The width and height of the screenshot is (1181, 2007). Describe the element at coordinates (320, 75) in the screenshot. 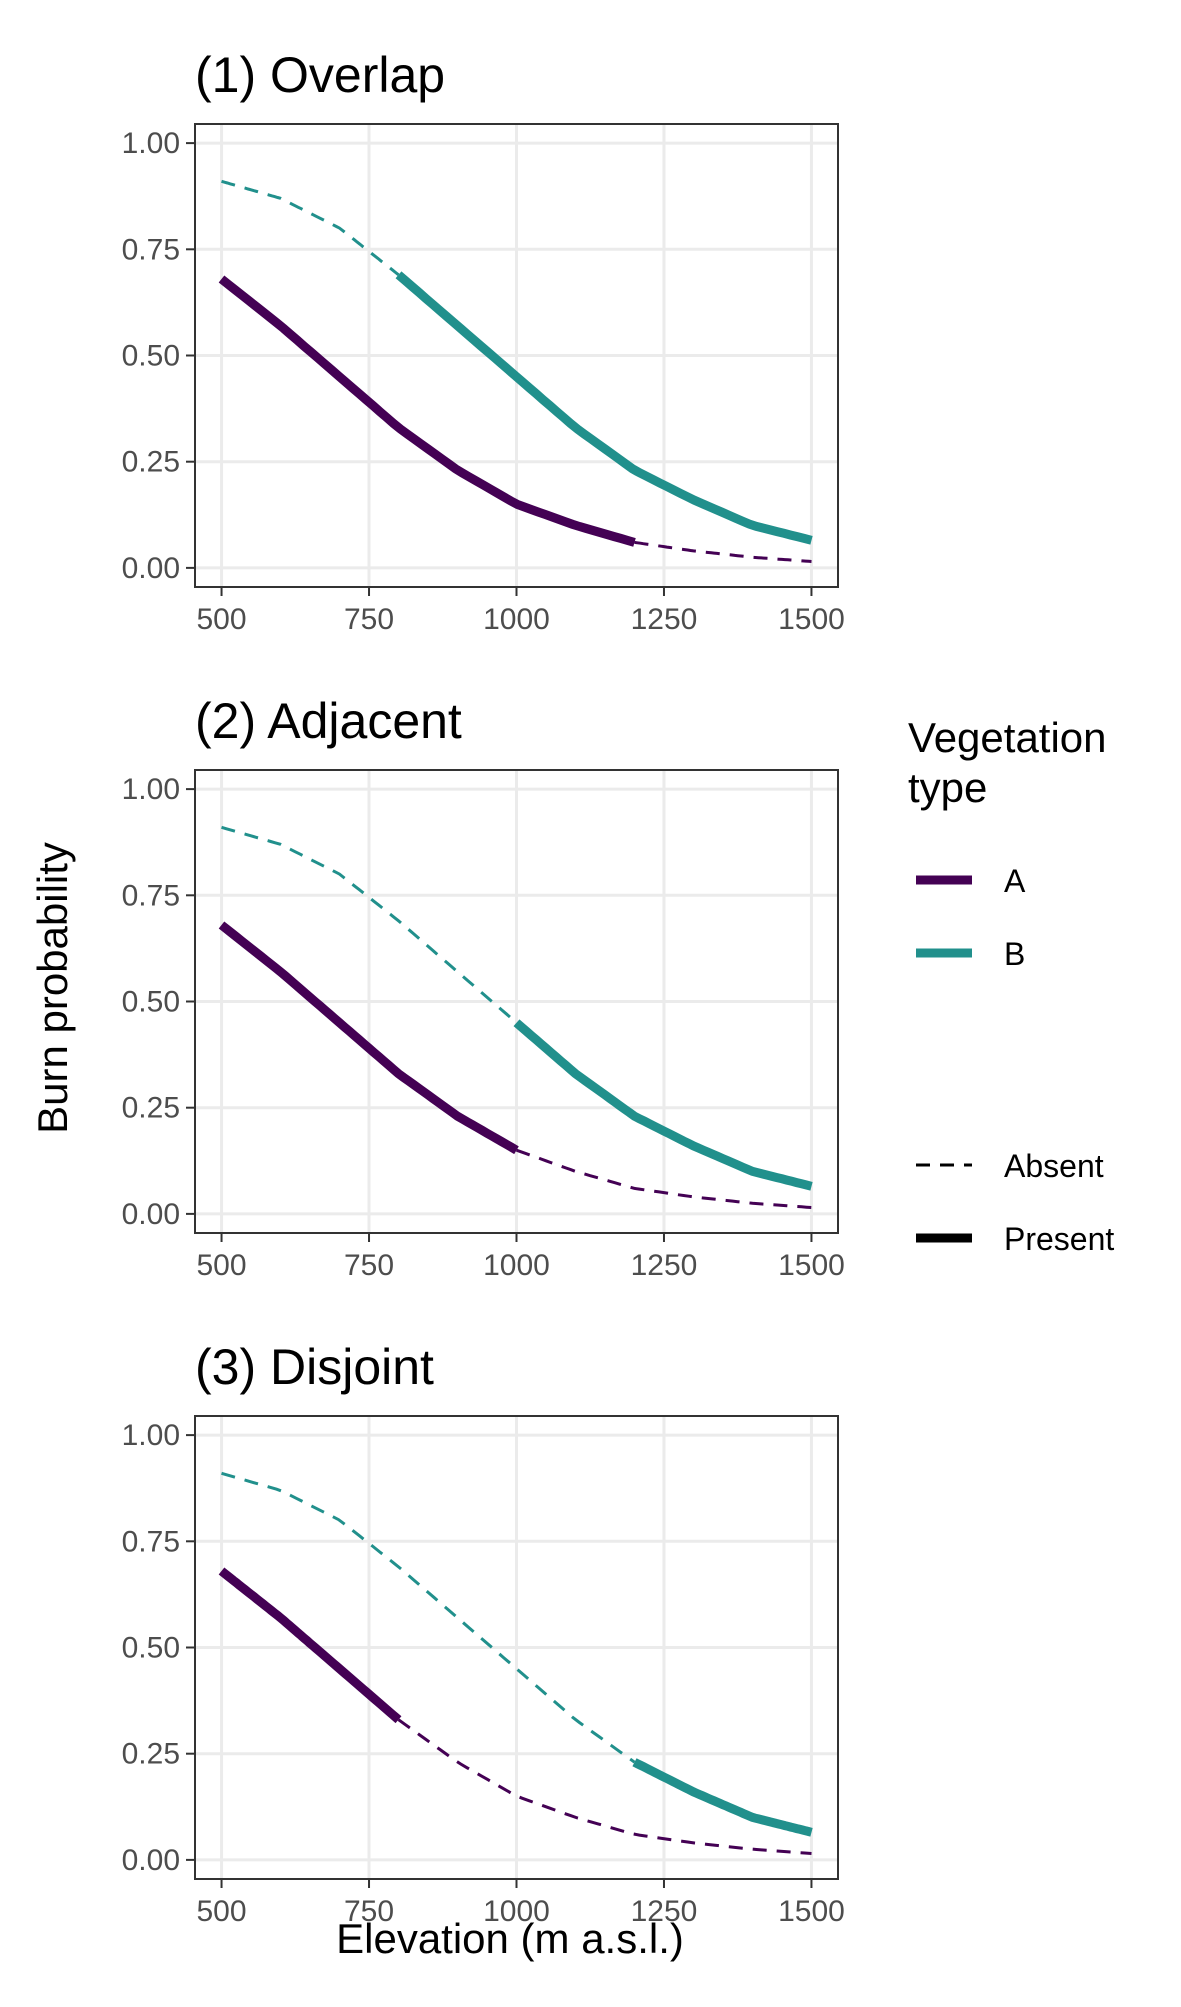

I see `panel-title: (1) Overlap` at that location.